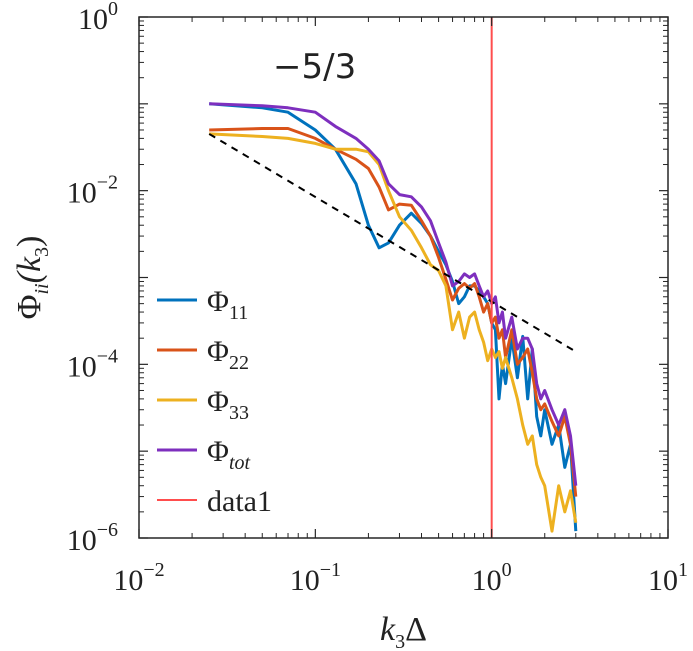  Describe the element at coordinates (98, 18) in the screenshot. I see `y-tick-label: 10⁰` at that location.